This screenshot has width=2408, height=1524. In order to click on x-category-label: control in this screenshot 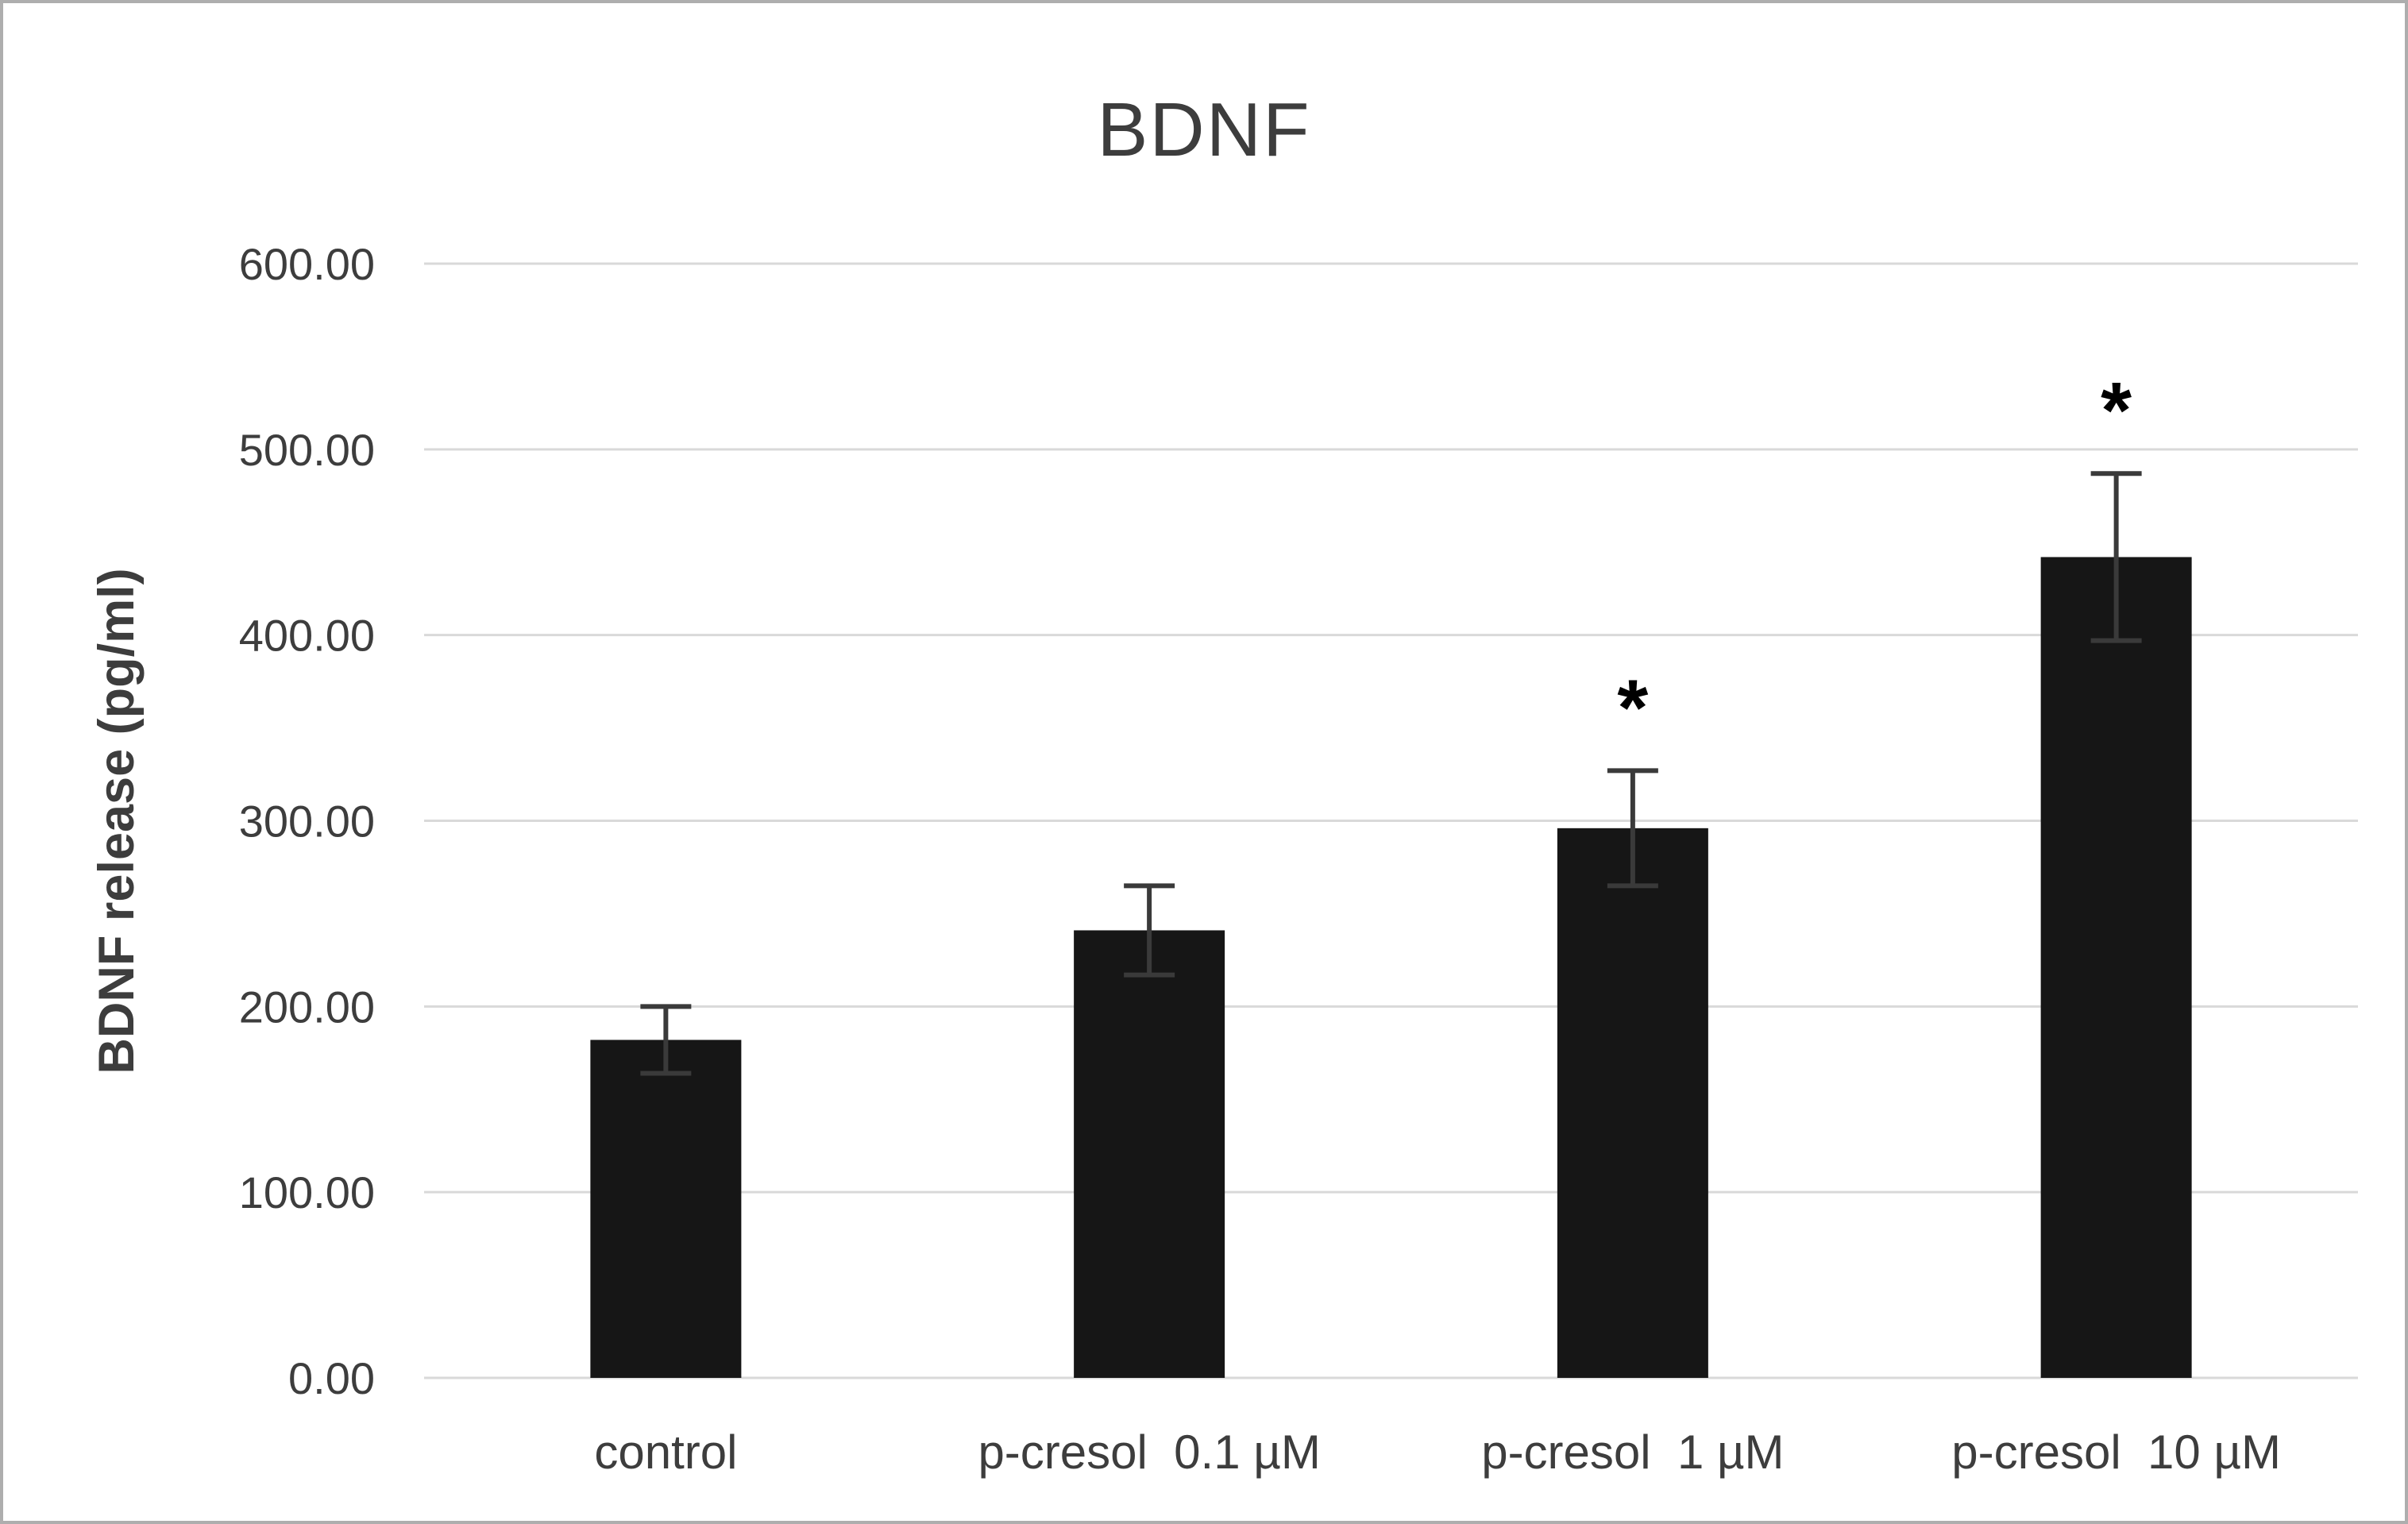, I will do `click(665, 1452)`.